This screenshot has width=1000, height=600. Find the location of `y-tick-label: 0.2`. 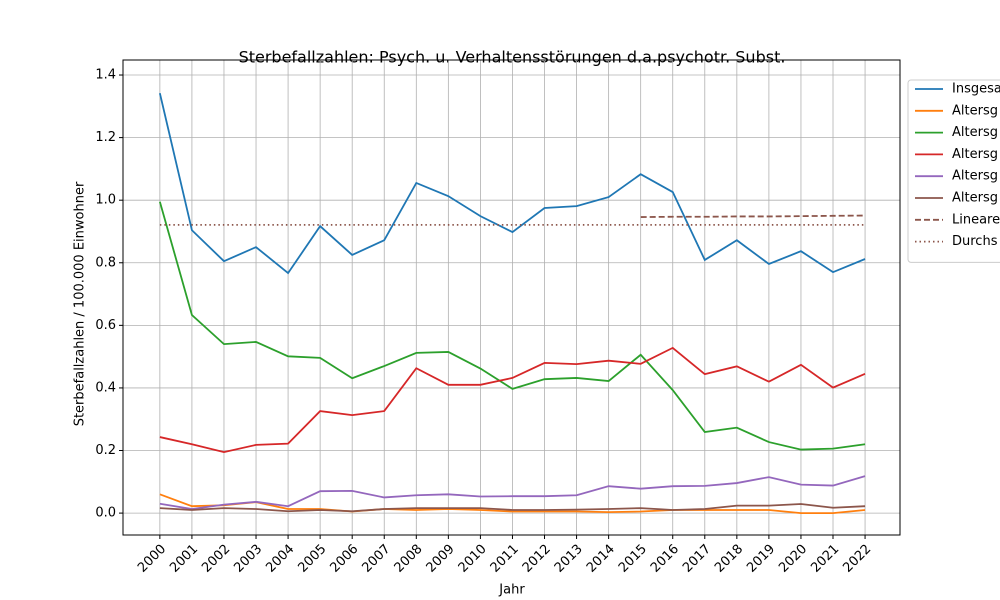

y-tick-label: 0.2 is located at coordinates (105, 450).